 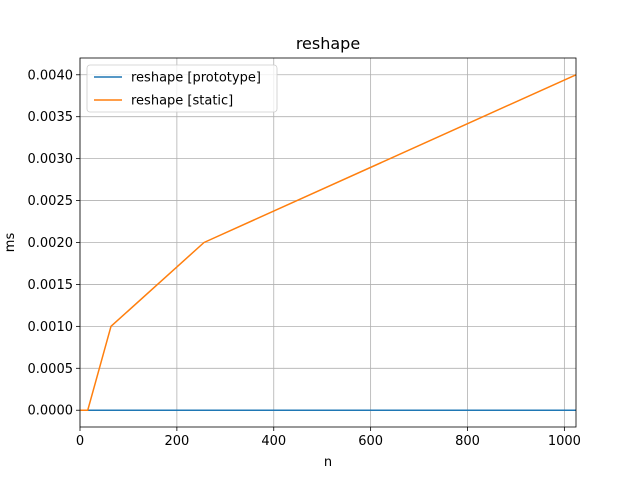 I want to click on chart-title: reshape, so click(x=328, y=43).